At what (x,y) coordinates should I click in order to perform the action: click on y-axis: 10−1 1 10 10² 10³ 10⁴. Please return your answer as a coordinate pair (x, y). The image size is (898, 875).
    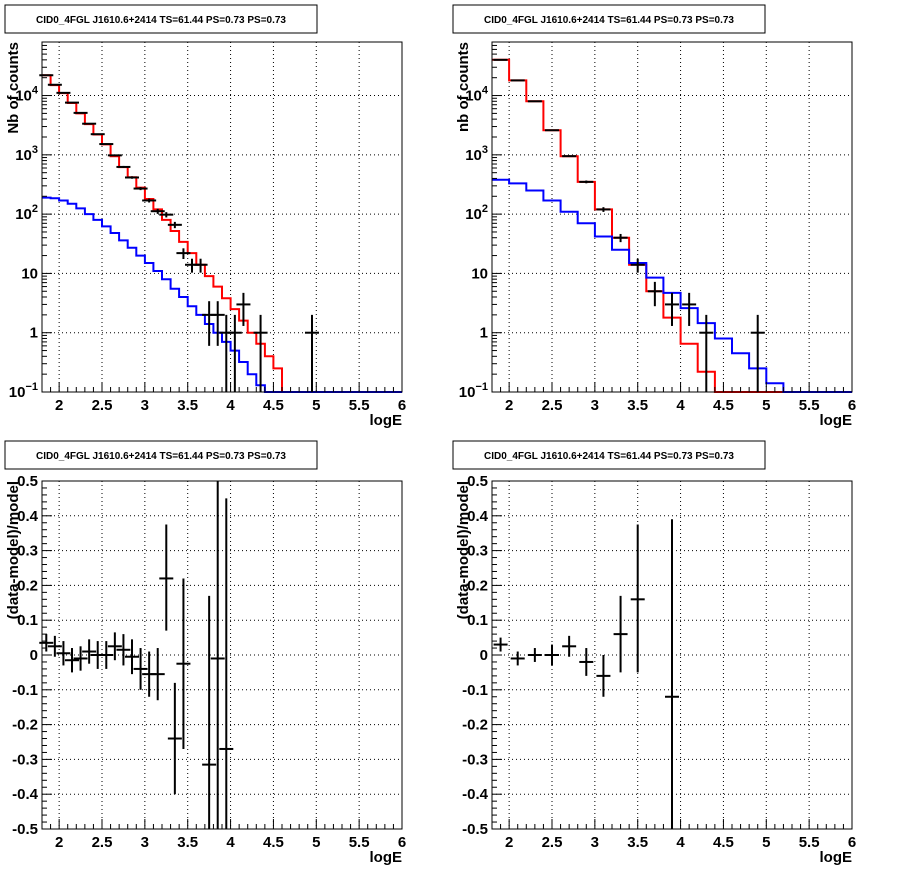
    Looking at the image, I should click on (30, 221).